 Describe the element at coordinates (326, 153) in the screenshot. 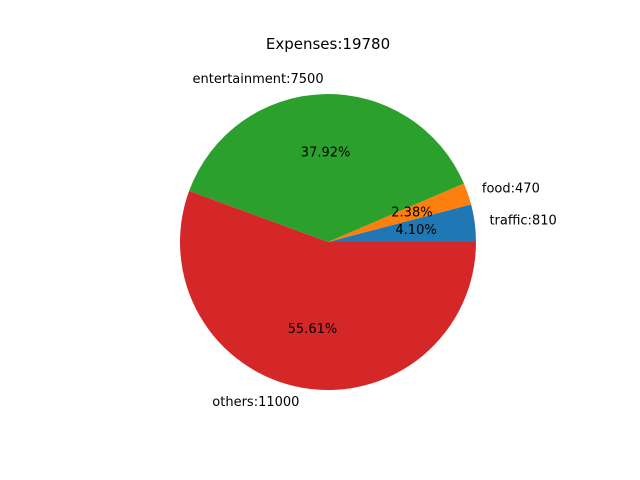

I see `slice-percent-entertainment: 37.92%` at that location.